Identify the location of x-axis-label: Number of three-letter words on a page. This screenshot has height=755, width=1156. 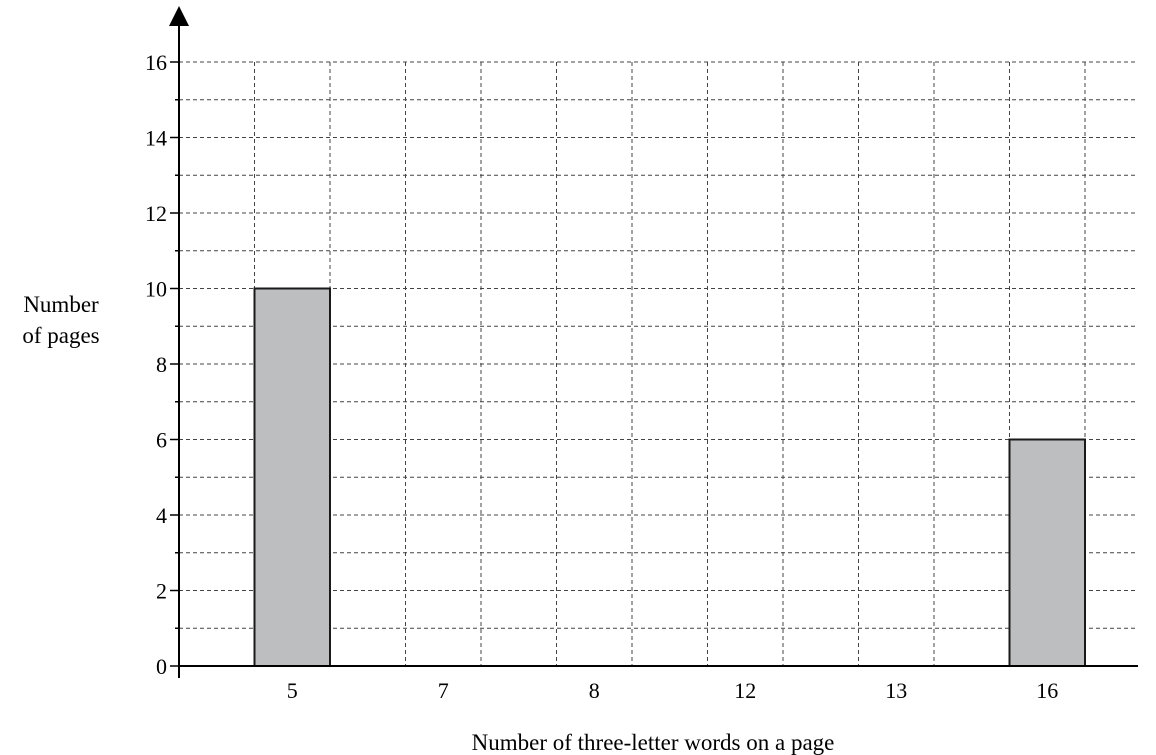
(653, 742).